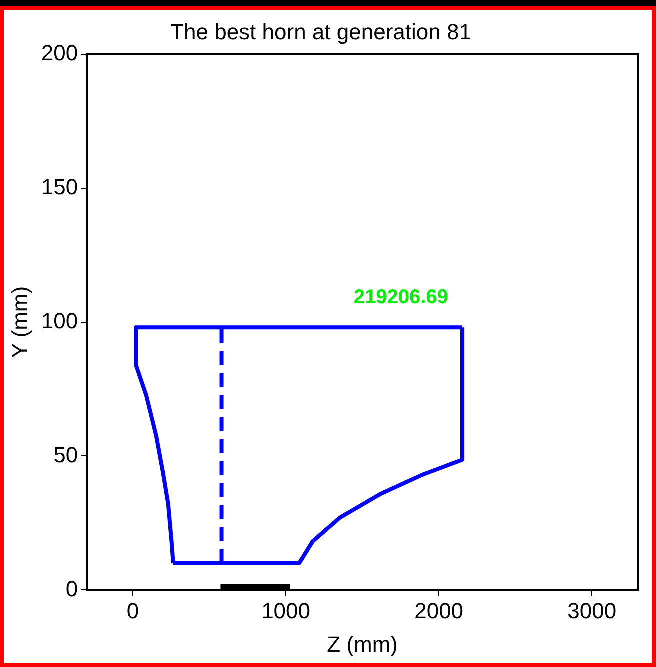 This screenshot has width=656, height=667. I want to click on x-tick-label: 2000, so click(439, 611).